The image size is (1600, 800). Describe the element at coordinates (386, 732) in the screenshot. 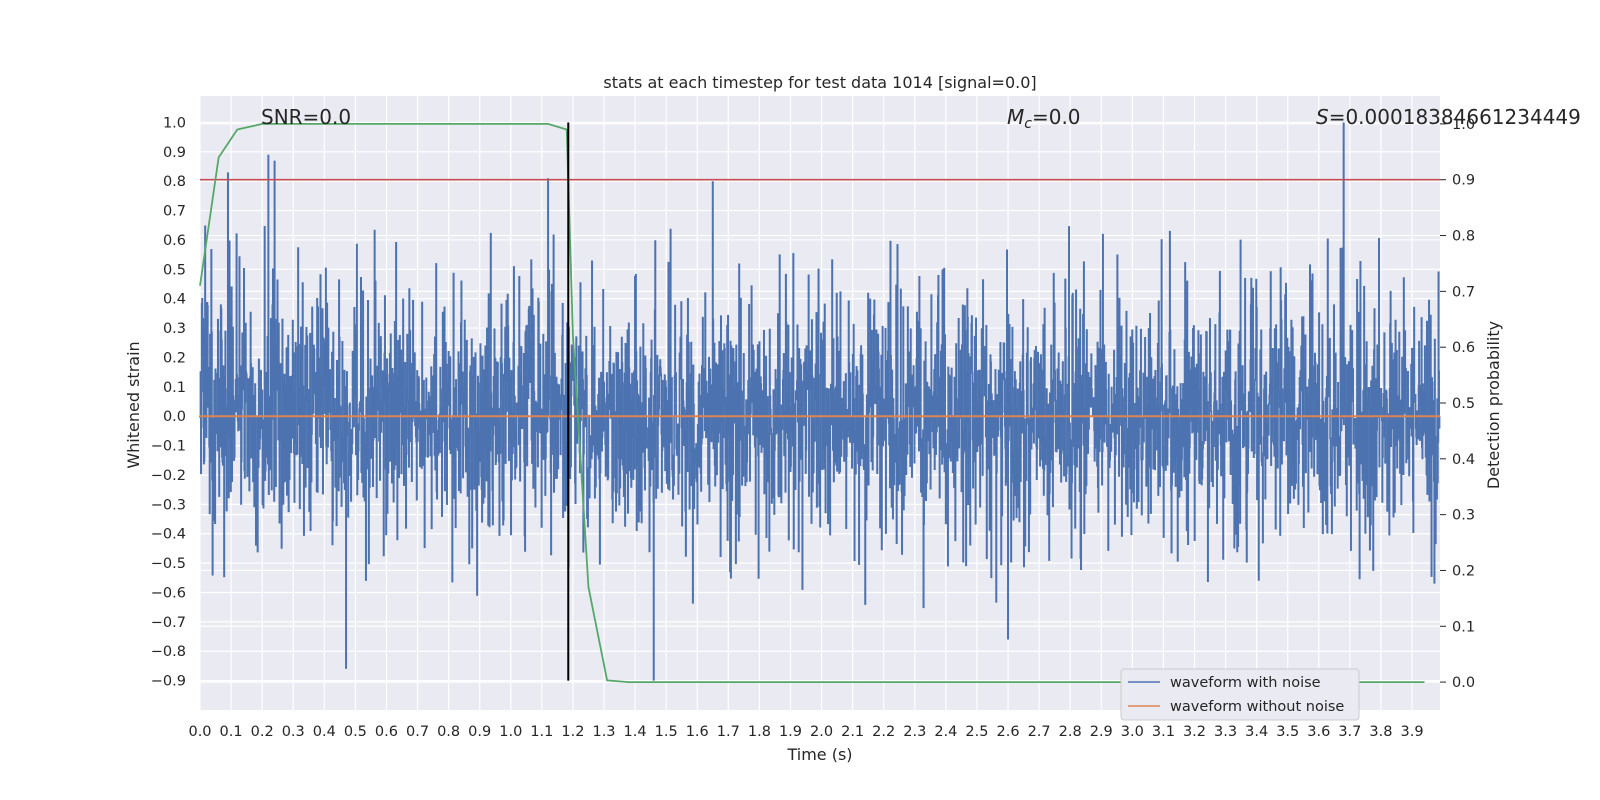

I see `x-tick-label: 0.6` at that location.